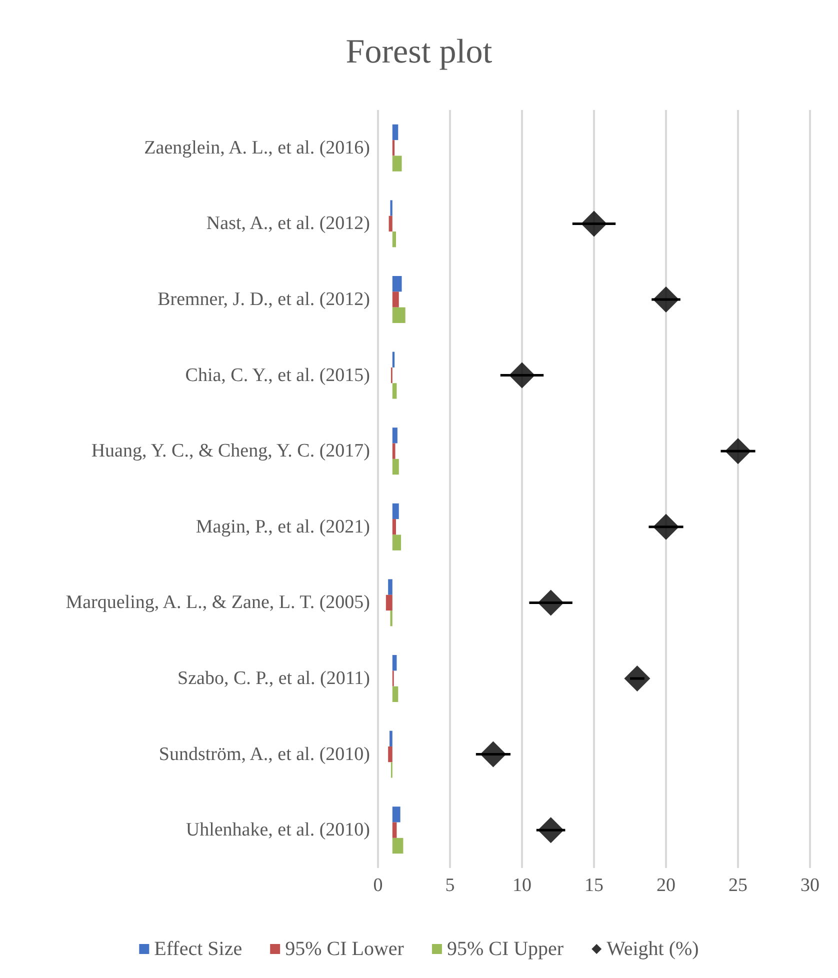  What do you see at coordinates (594, 885) in the screenshot?
I see `x-tick-label: 15` at bounding box center [594, 885].